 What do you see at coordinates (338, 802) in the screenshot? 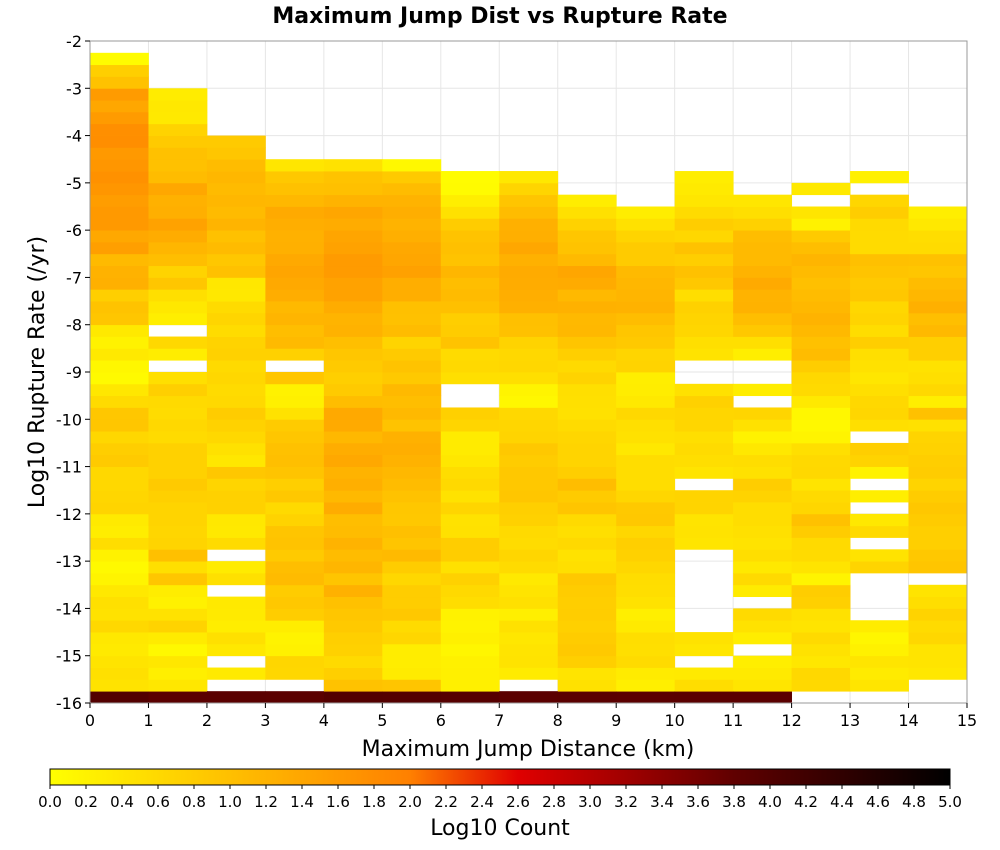
I see `colorbar-tick-label: 1.6` at bounding box center [338, 802].